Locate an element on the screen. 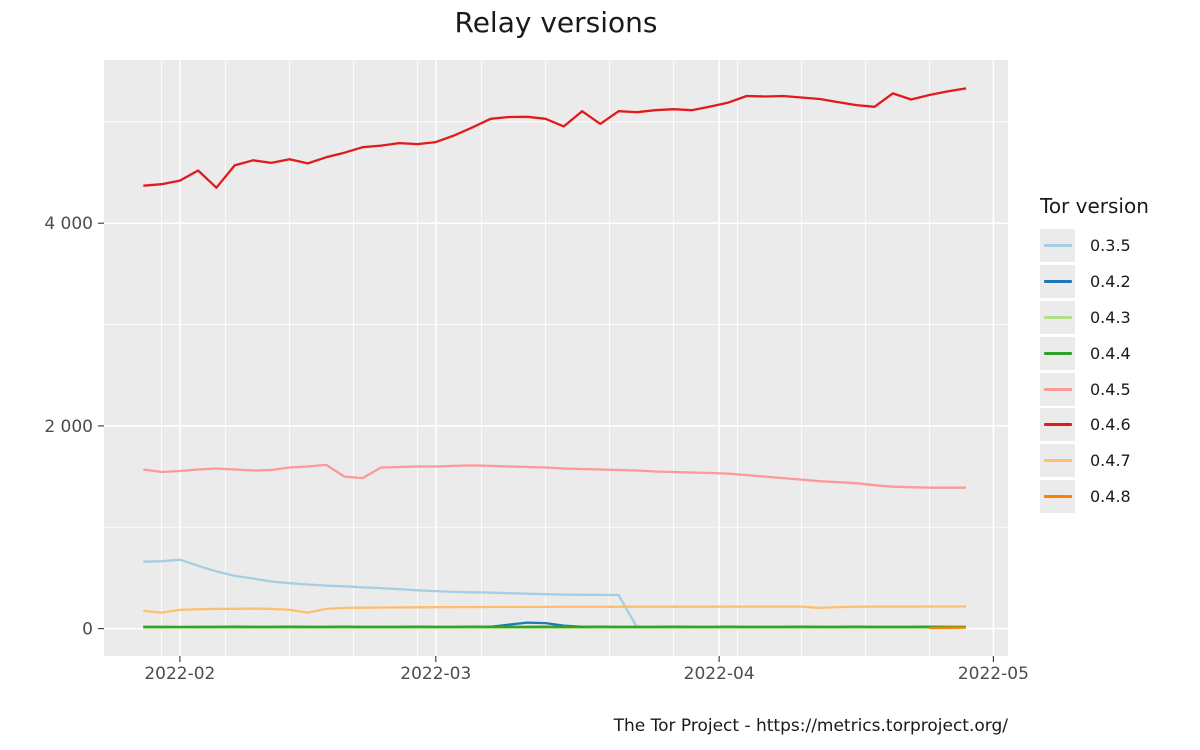 This screenshot has height=750, width=1200. x-tick-label: 2022-02 is located at coordinates (179, 674).